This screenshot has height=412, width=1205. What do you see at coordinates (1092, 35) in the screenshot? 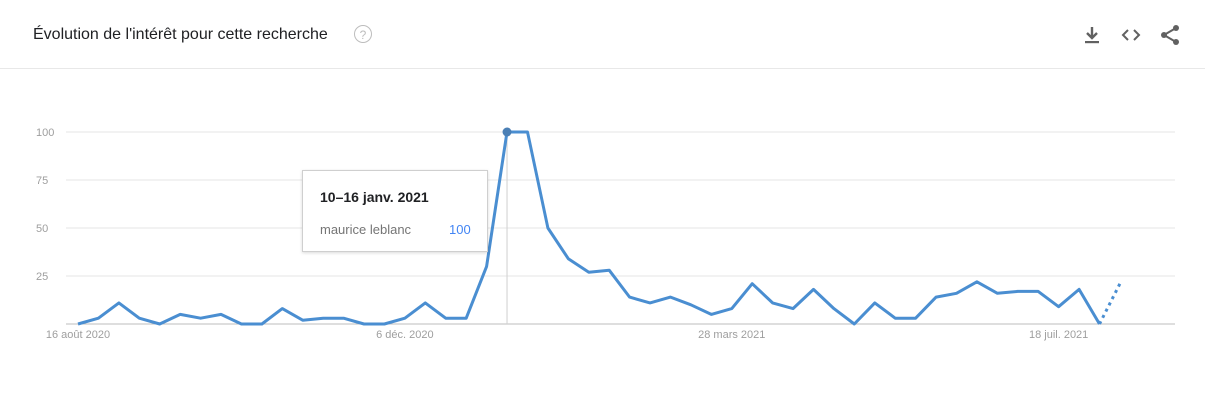
I see `download-icon` at bounding box center [1092, 35].